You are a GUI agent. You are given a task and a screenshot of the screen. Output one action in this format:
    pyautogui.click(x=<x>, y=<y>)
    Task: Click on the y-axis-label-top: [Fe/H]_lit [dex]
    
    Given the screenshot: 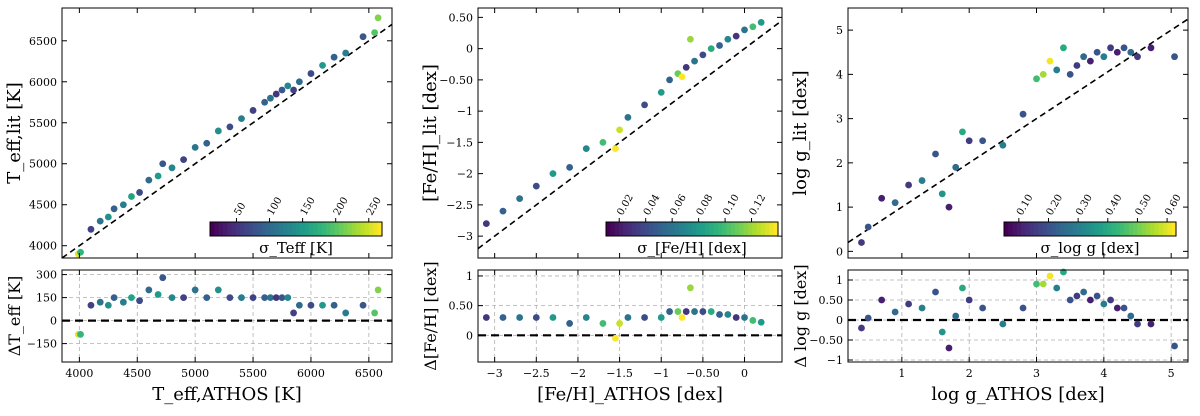 What is the action you would take?
    pyautogui.click(x=430, y=133)
    